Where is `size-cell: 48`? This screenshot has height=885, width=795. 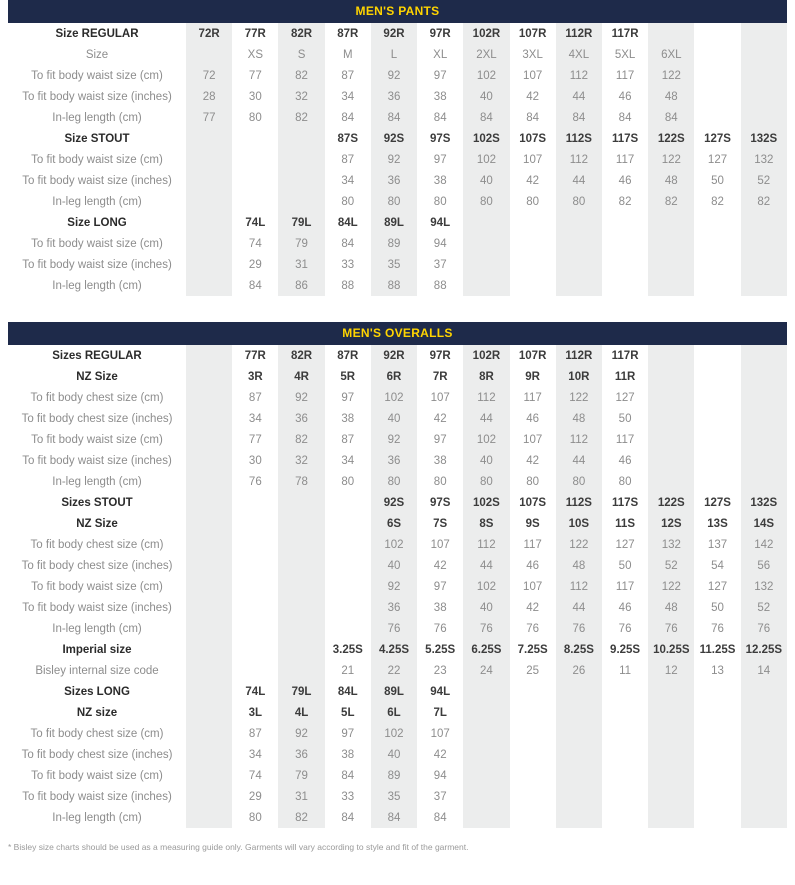
size-cell: 48 is located at coordinates (671, 607).